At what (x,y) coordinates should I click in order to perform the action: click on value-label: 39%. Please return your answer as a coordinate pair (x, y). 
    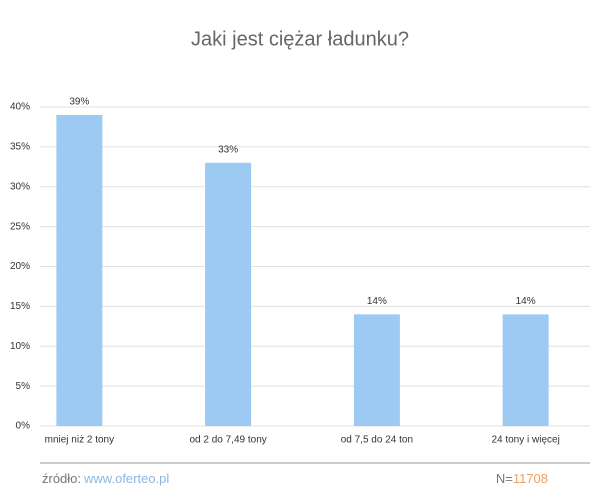
    Looking at the image, I should click on (79, 102).